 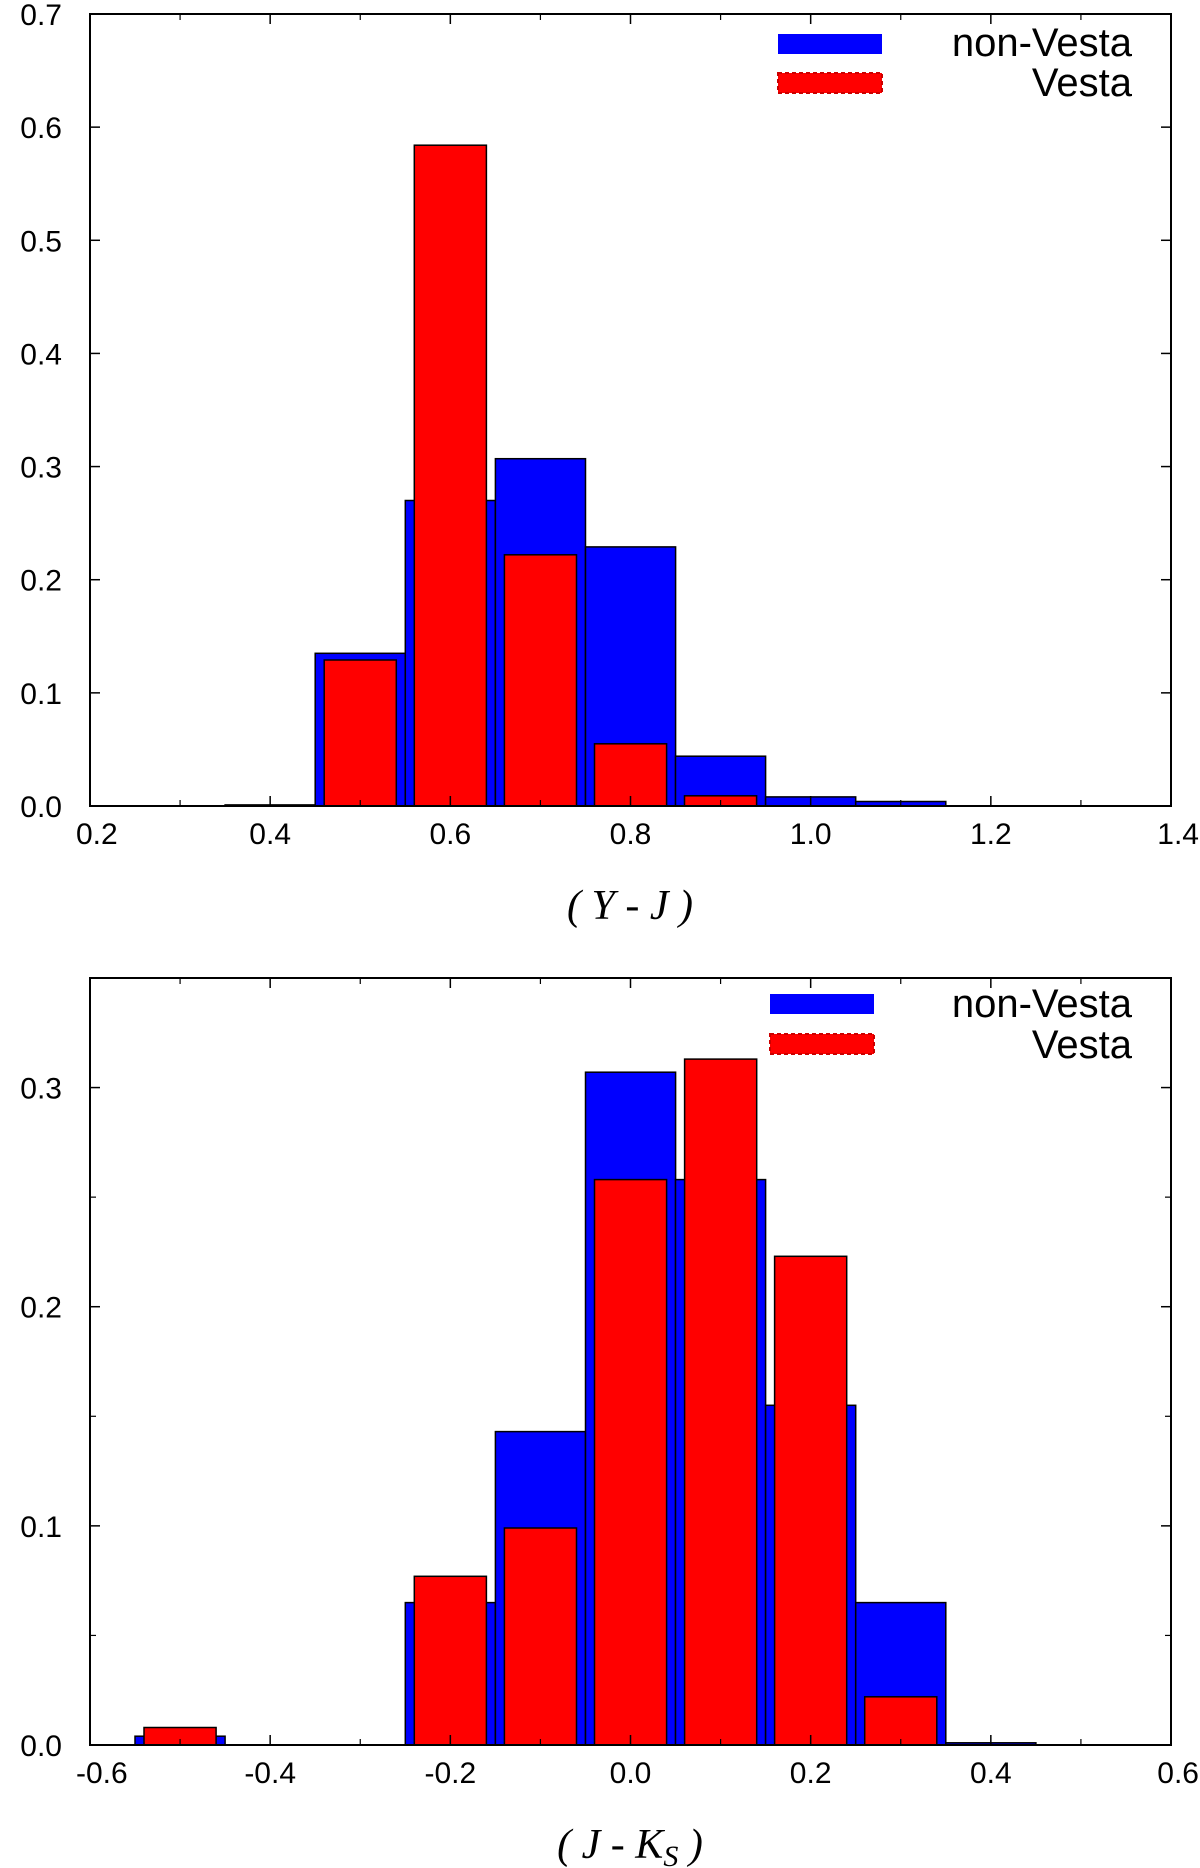 I want to click on yj-x-tick-label: 1.0, so click(x=811, y=834).